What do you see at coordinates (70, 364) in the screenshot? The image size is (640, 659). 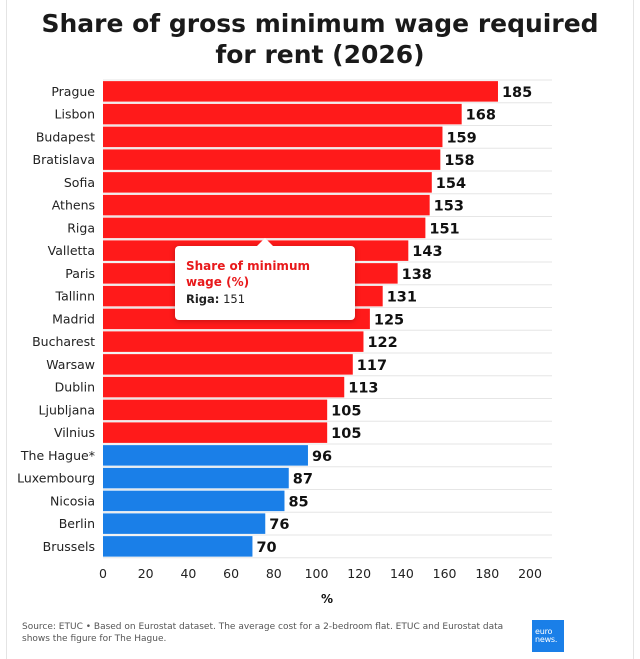 I see `category-label: Warsaw` at bounding box center [70, 364].